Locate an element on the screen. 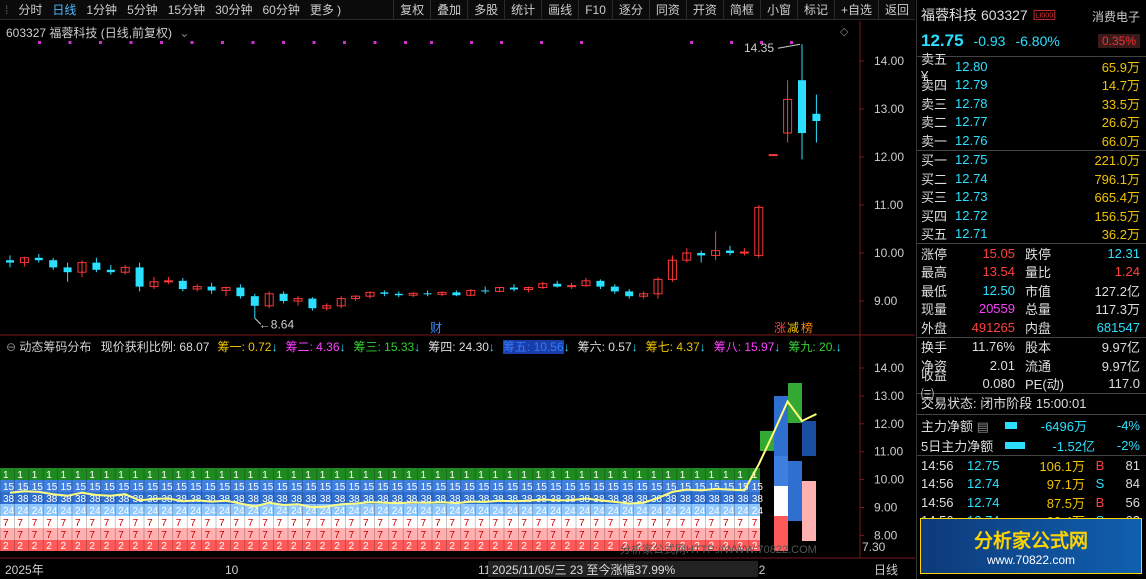 This screenshot has width=1146, height=579. toolbar-button: 叠加 is located at coordinates (448, 10).